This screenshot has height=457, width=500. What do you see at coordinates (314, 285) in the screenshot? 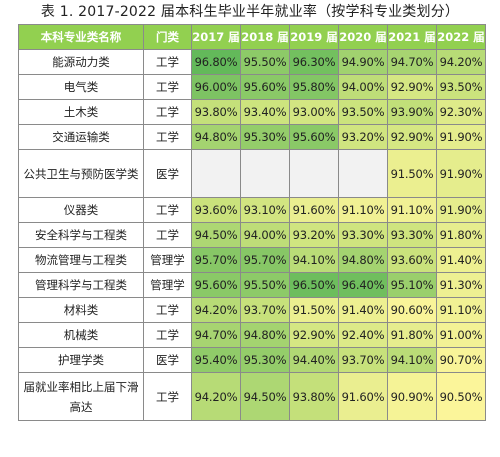
I see `rate-cell: 96.50%` at bounding box center [314, 285].